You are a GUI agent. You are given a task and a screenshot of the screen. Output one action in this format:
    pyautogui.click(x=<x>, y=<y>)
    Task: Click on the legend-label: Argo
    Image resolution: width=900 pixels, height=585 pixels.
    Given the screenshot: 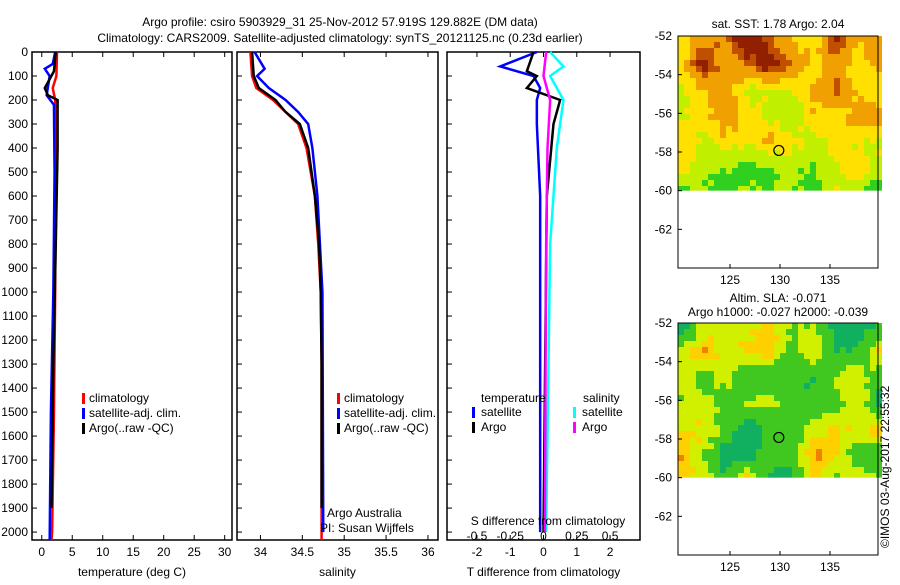 What is the action you would take?
    pyautogui.click(x=494, y=427)
    